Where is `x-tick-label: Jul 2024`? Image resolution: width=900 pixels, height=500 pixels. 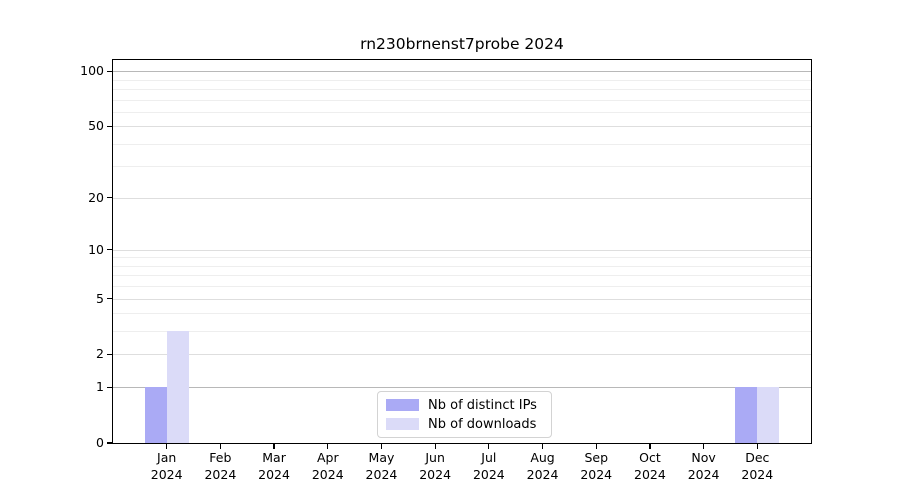 x-tick-label: Jul 2024 is located at coordinates (488, 466).